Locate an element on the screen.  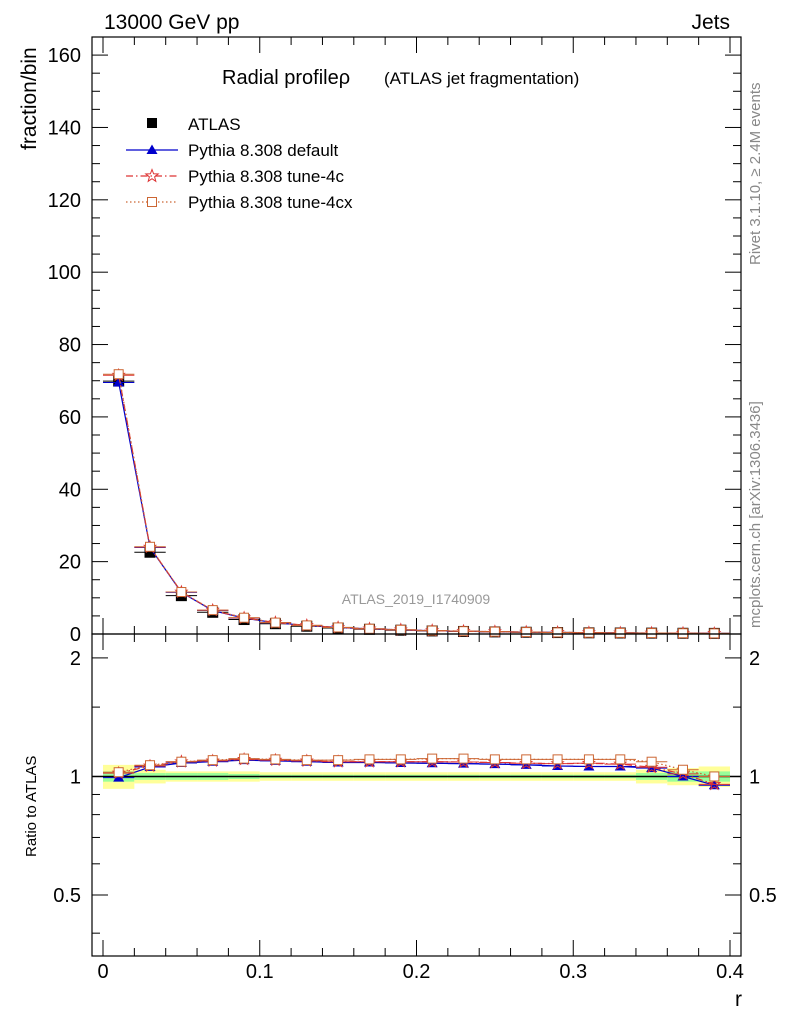
y-tick-label: 140 is located at coordinates (64, 128).